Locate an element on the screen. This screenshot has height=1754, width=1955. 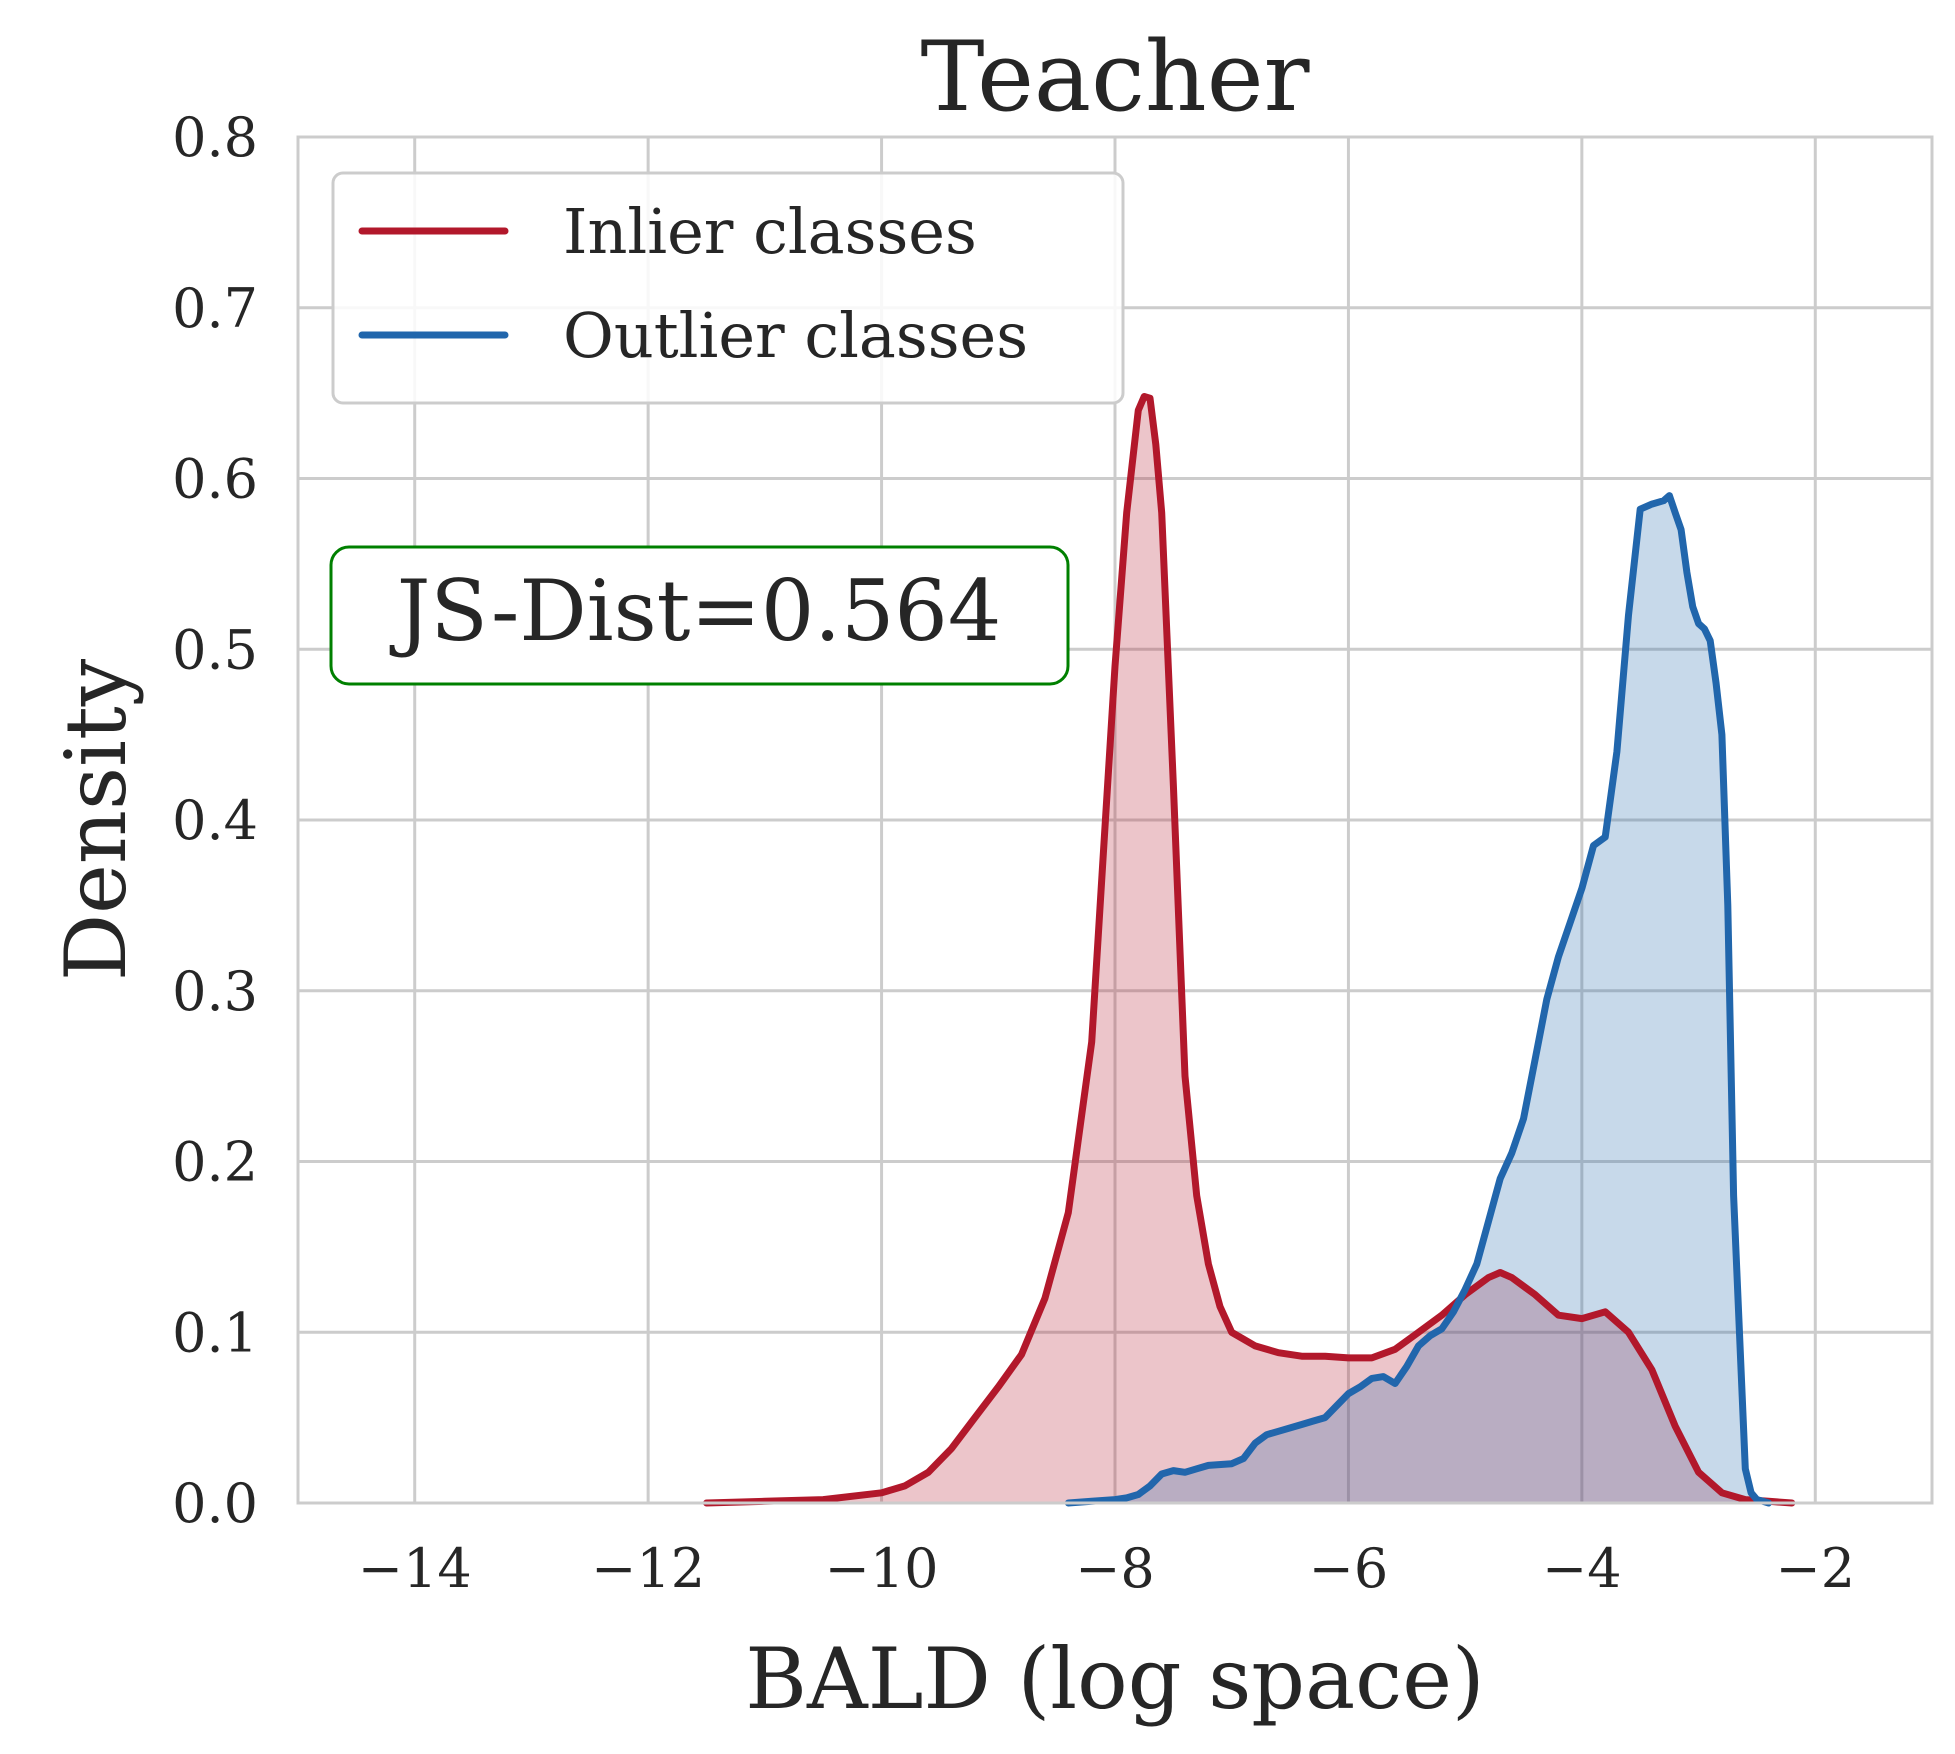
y-tick-label-4: 0.4 is located at coordinates (215, 820).